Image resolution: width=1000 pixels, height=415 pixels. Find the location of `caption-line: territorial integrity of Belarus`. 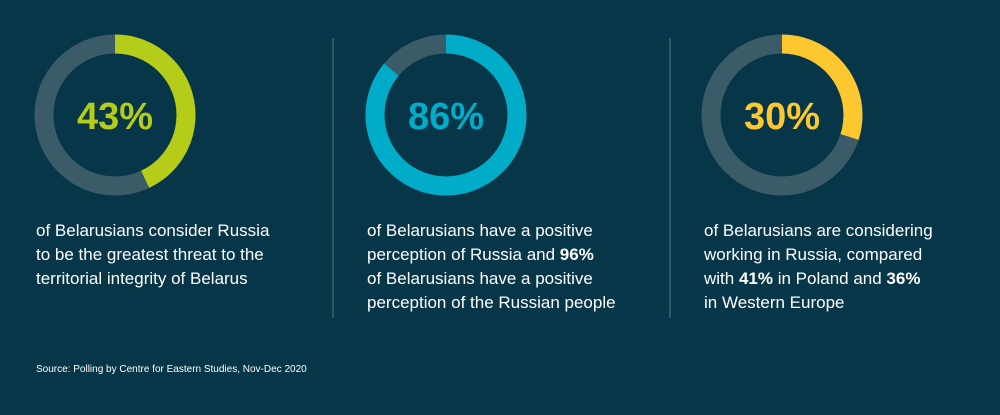

caption-line: territorial integrity of Belarus is located at coordinates (142, 278).